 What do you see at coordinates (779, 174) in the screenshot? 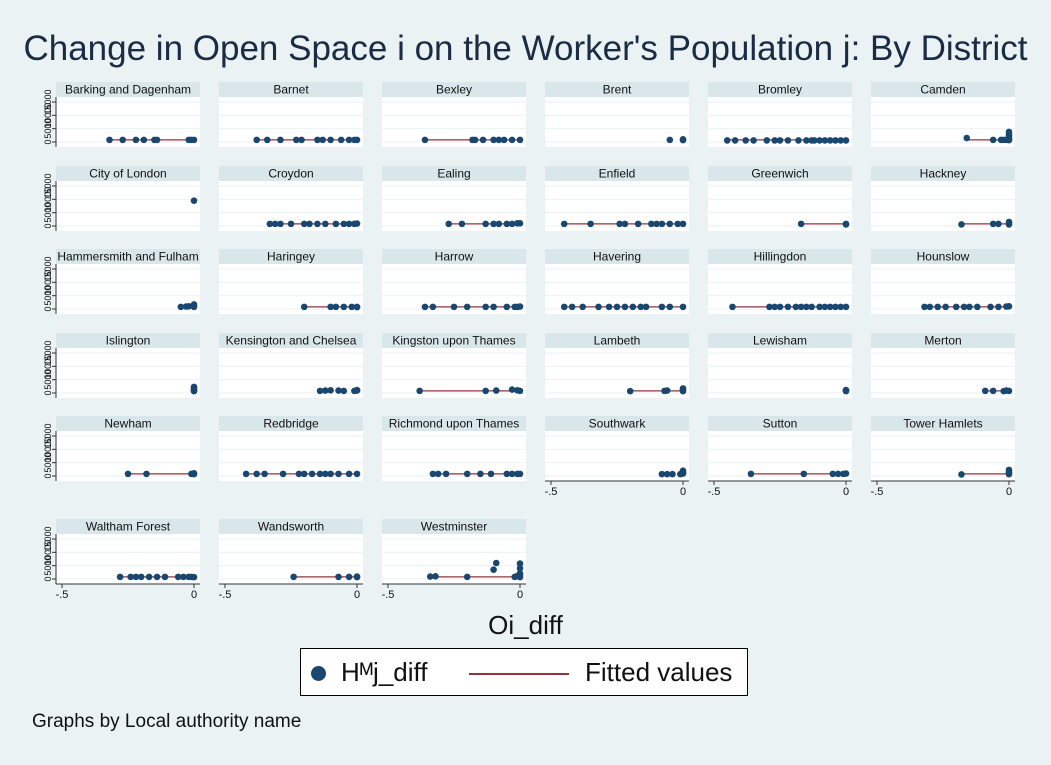
I see `panel-title: Greenwich` at bounding box center [779, 174].